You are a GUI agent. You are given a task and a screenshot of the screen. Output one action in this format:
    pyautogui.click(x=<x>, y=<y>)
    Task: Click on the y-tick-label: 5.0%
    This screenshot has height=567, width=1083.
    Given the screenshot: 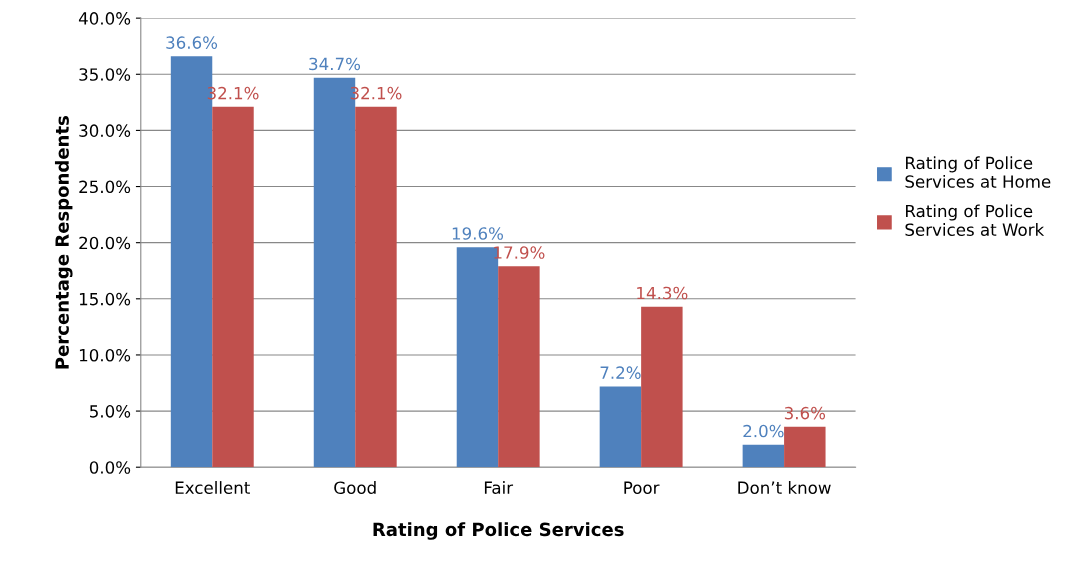 What is the action you would take?
    pyautogui.click(x=110, y=411)
    